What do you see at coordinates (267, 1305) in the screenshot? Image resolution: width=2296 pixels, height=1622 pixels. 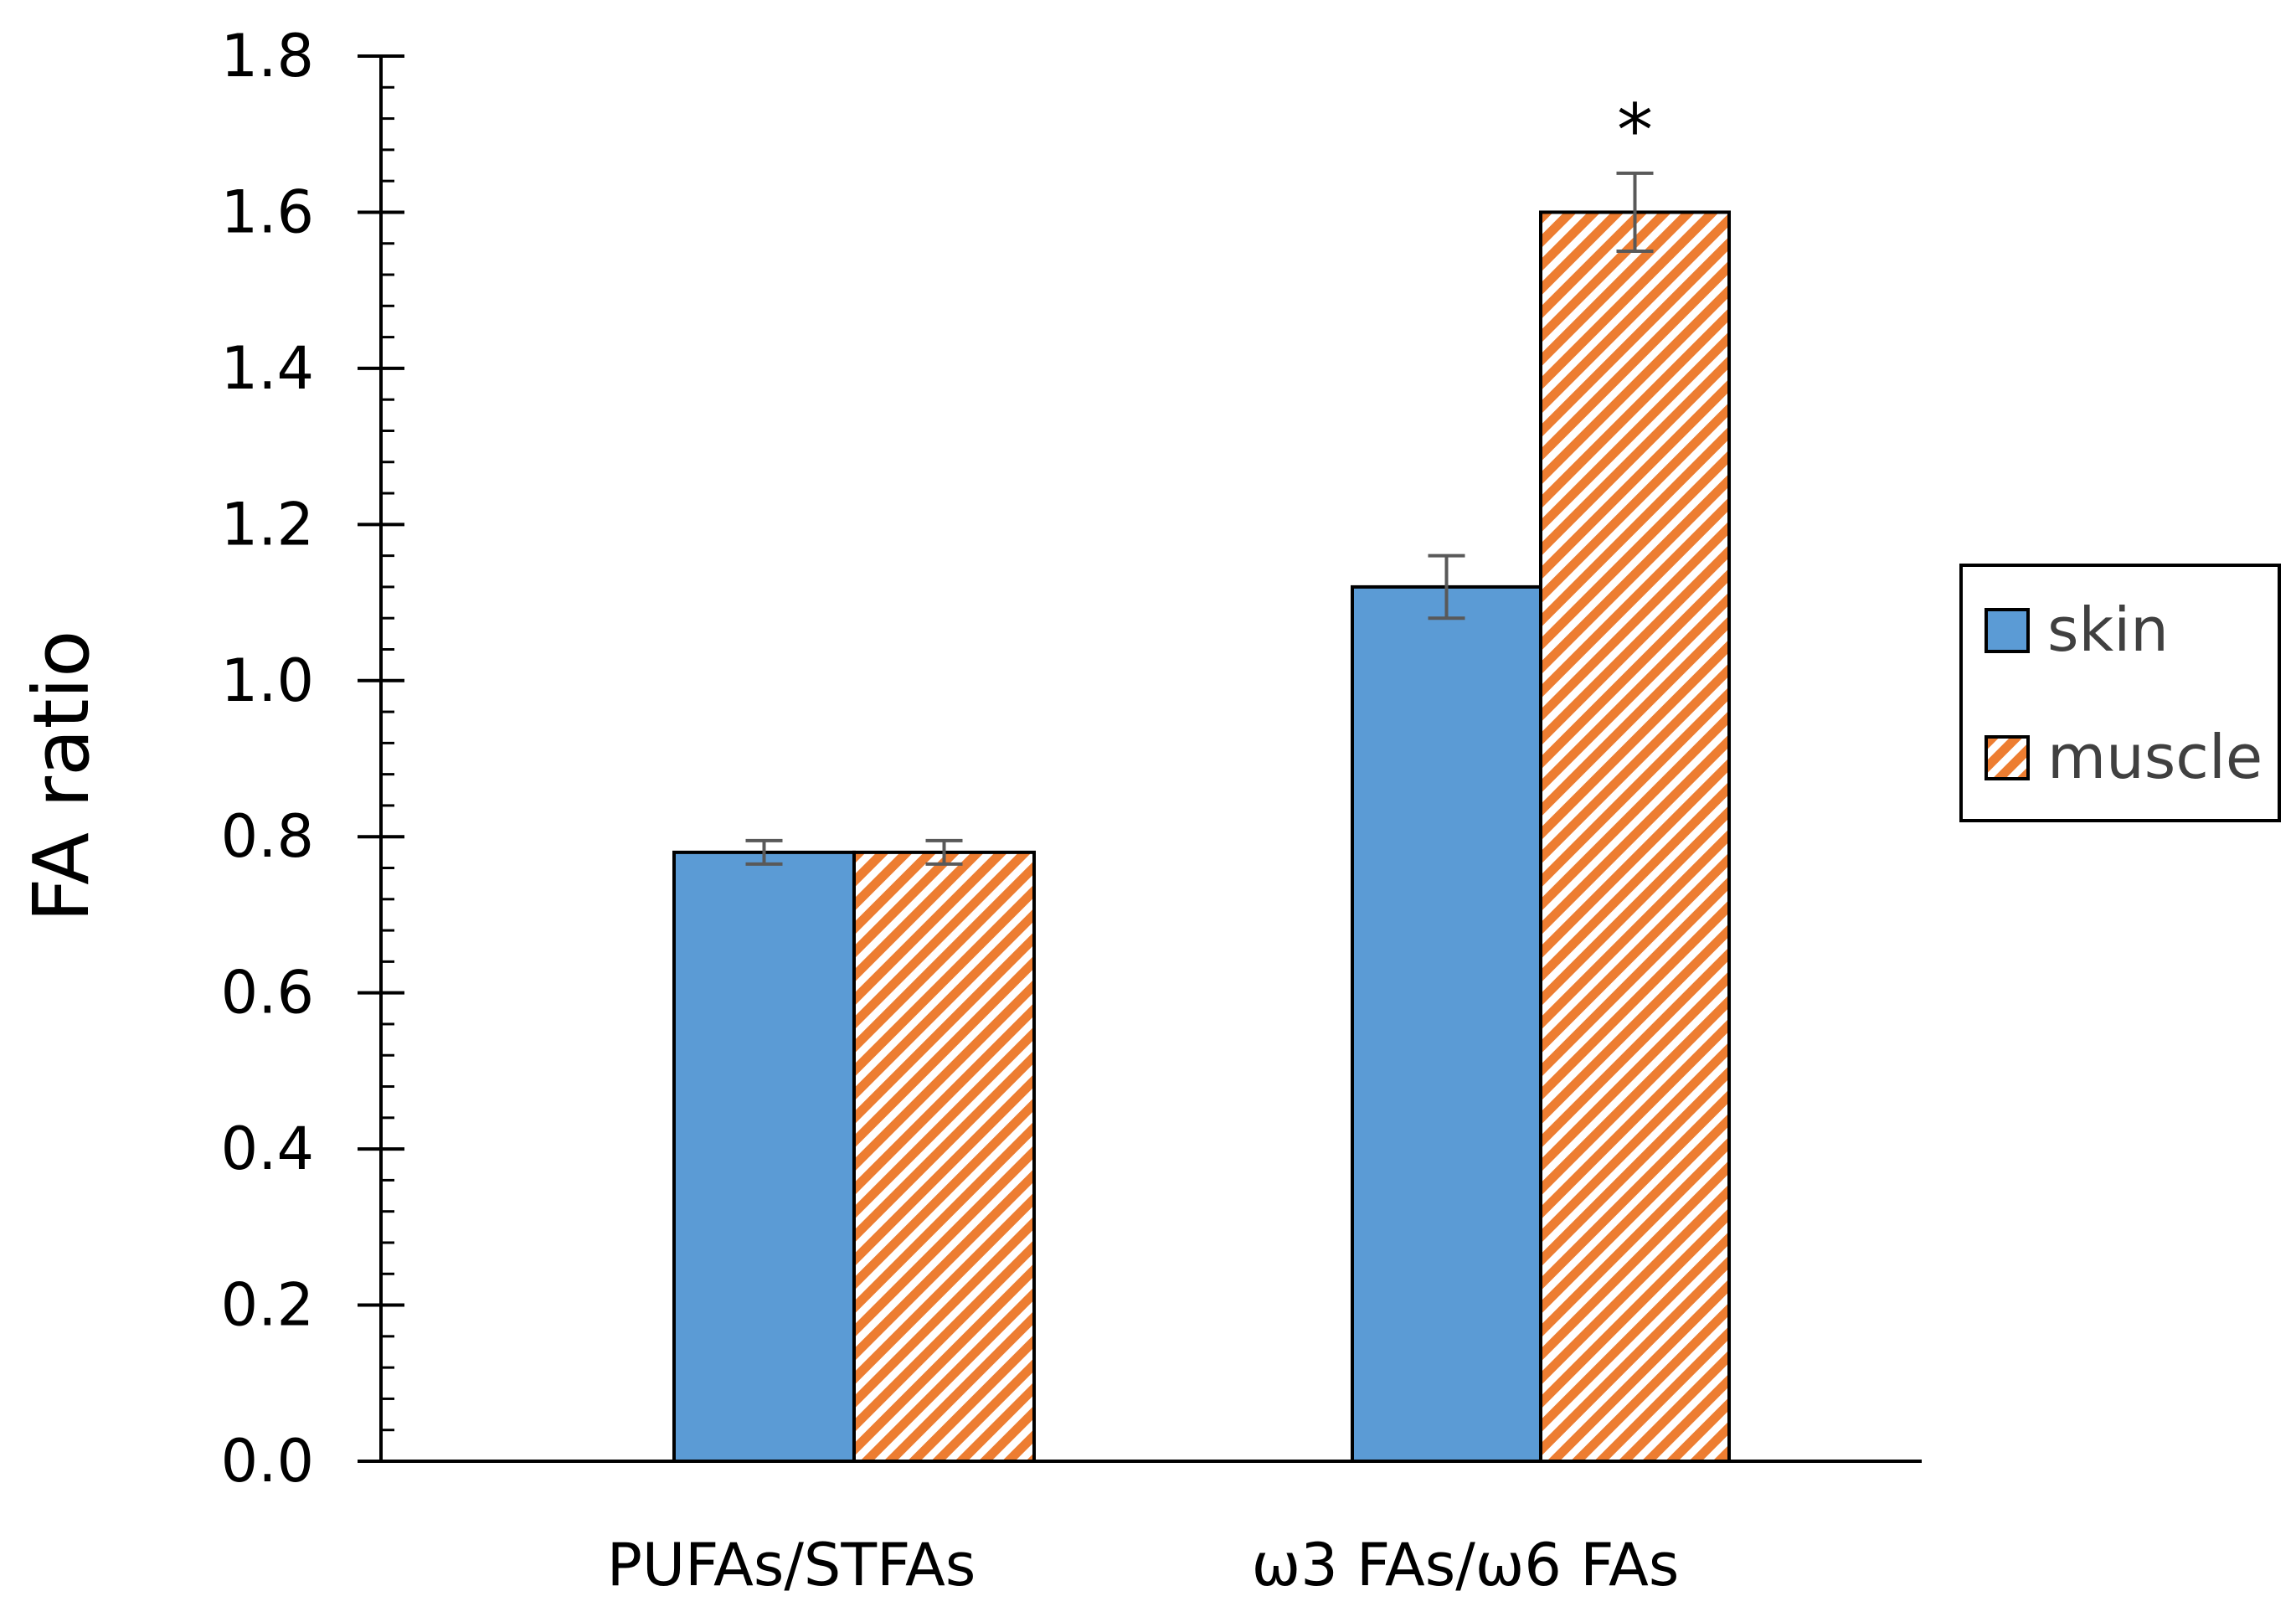 I see `y-tick-label: 0.2` at bounding box center [267, 1305].